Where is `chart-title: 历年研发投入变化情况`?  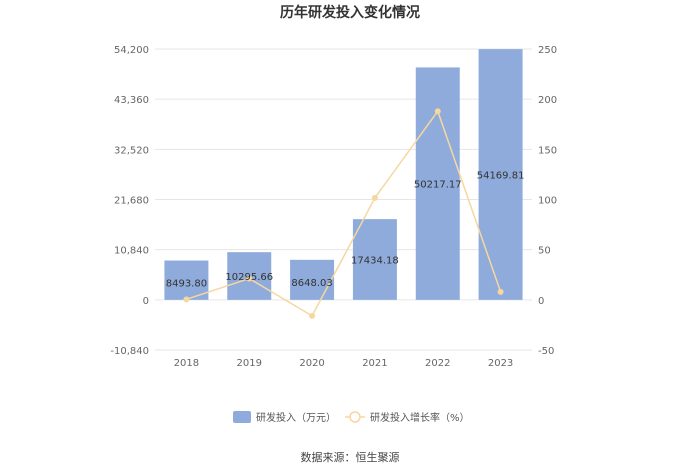 chart-title: 历年研发投入变化情况 is located at coordinates (350, 12).